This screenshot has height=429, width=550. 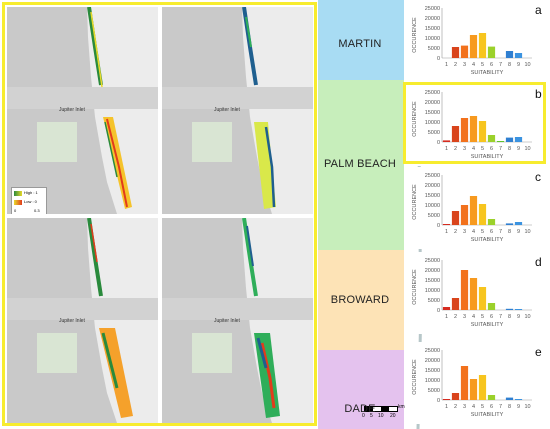 I want to click on scale-tick-0: 0, so click(x=363, y=416).